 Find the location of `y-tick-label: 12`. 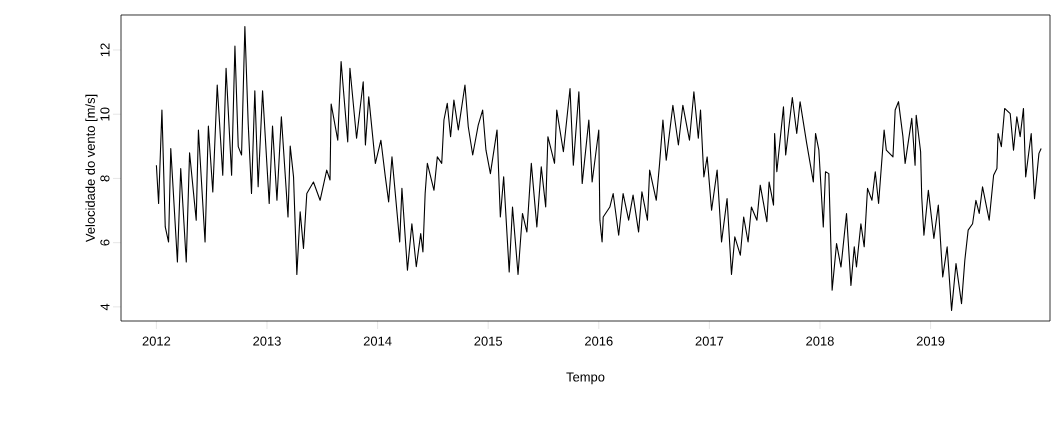

y-tick-label: 12 is located at coordinates (105, 50).